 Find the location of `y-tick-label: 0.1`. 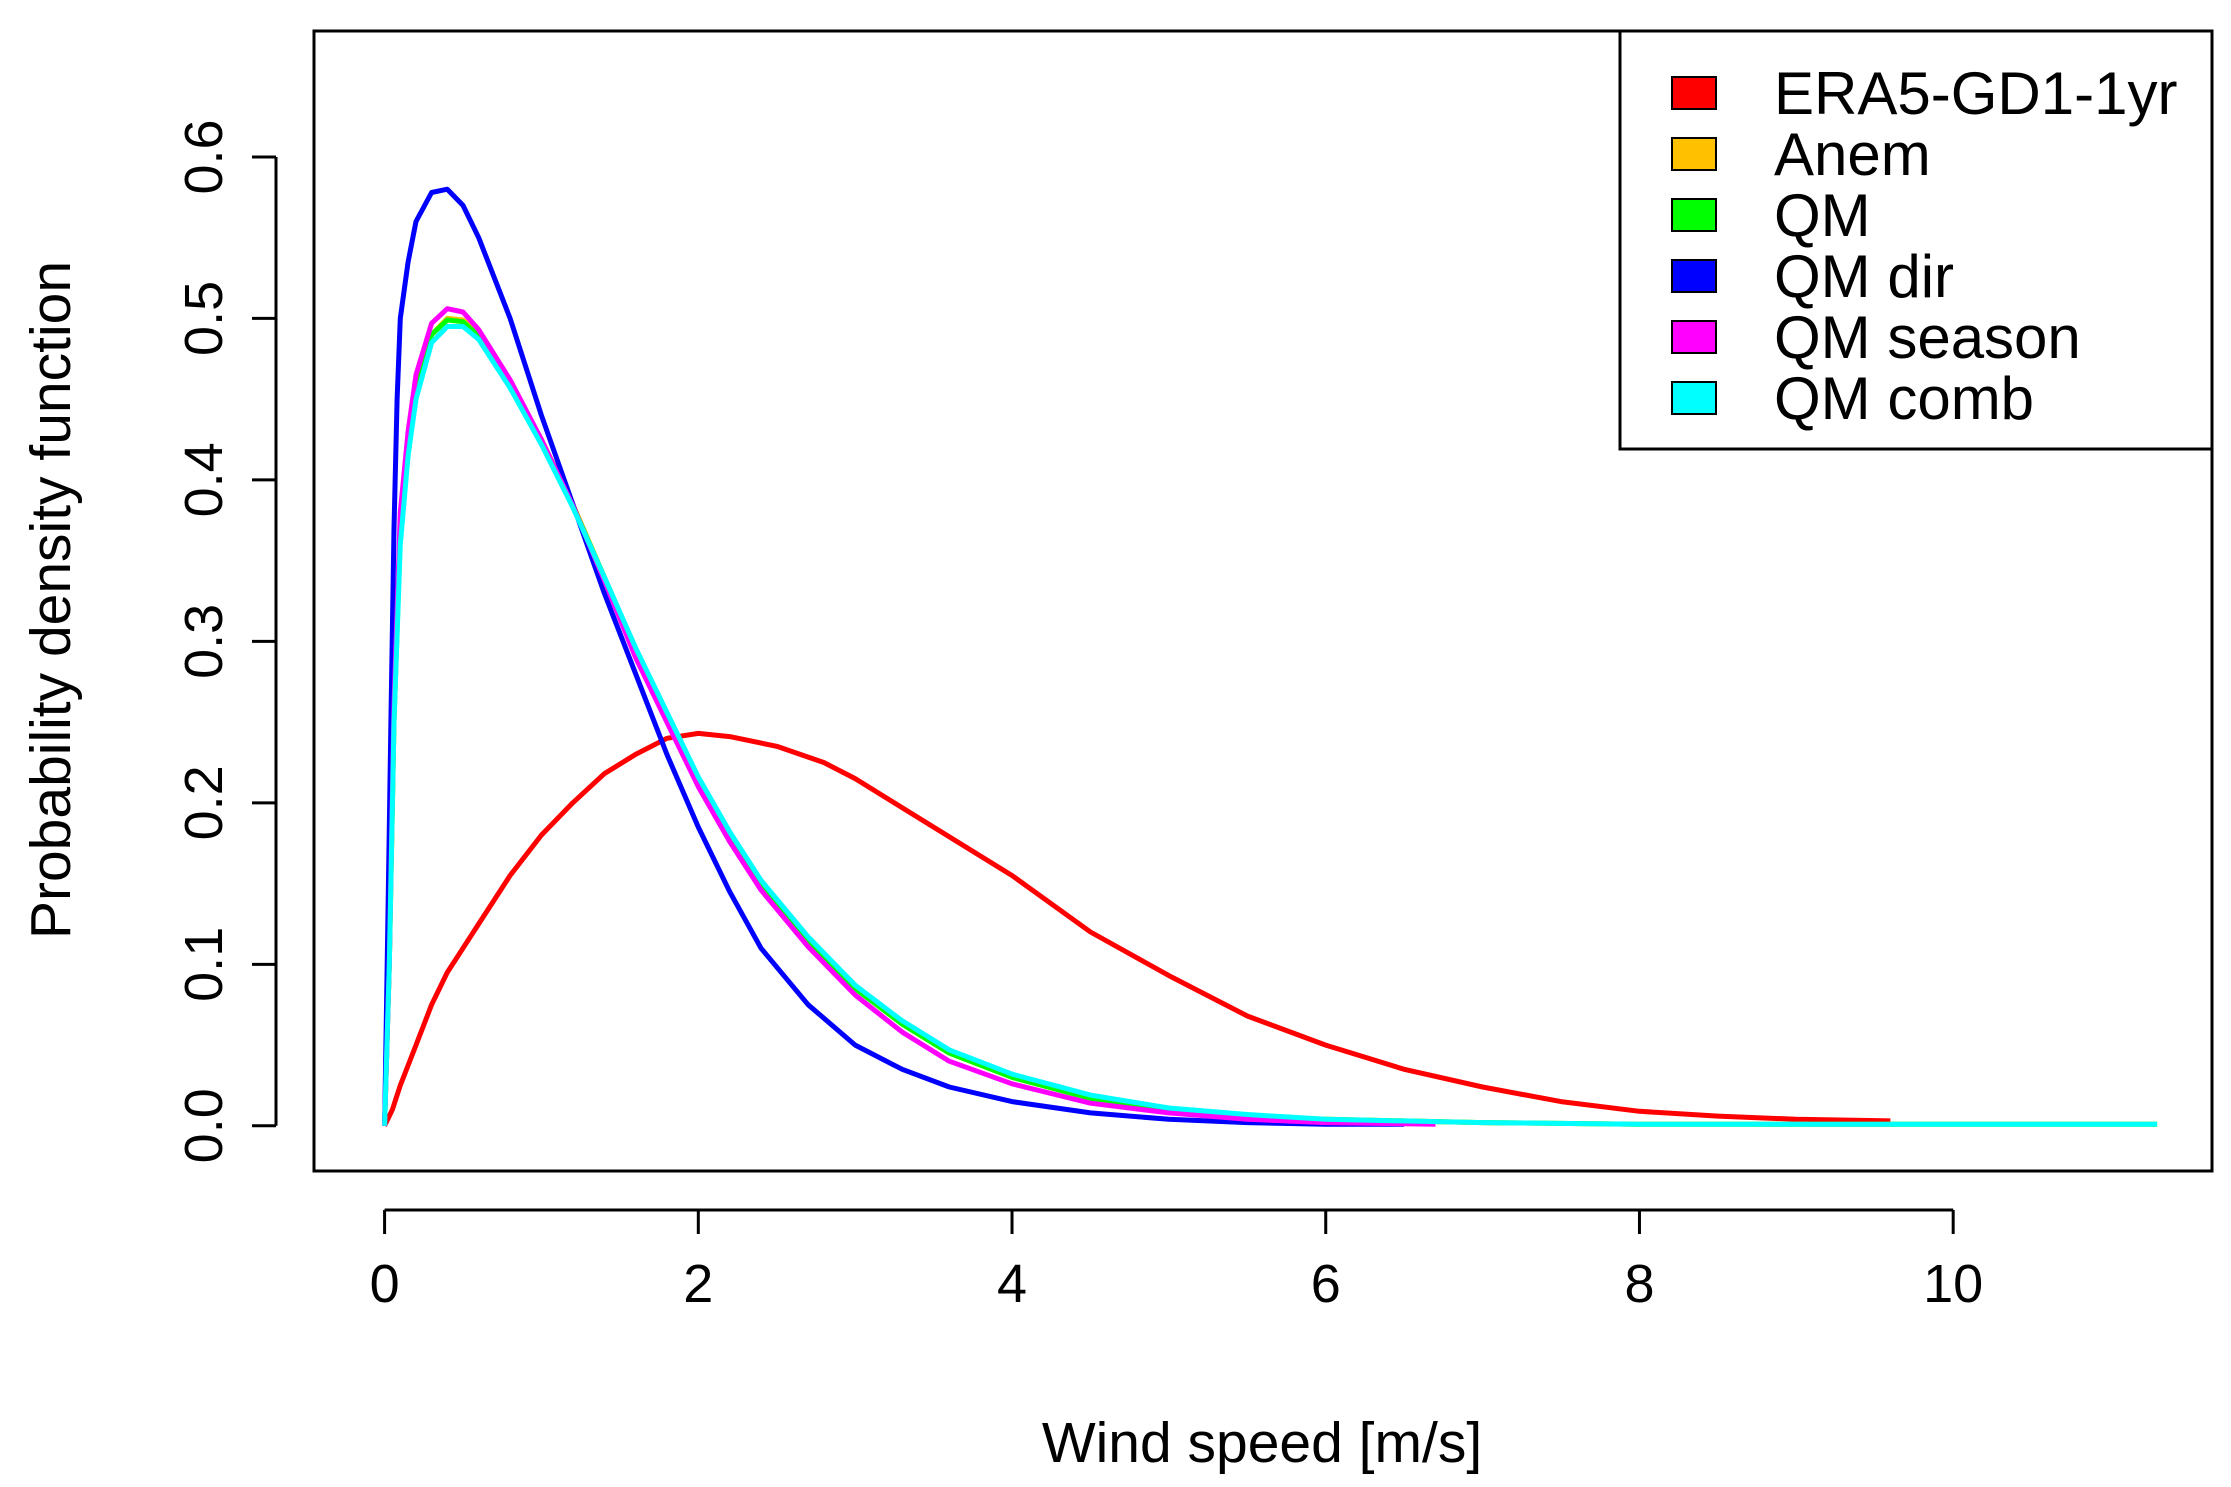

y-tick-label: 0.1 is located at coordinates (204, 964).